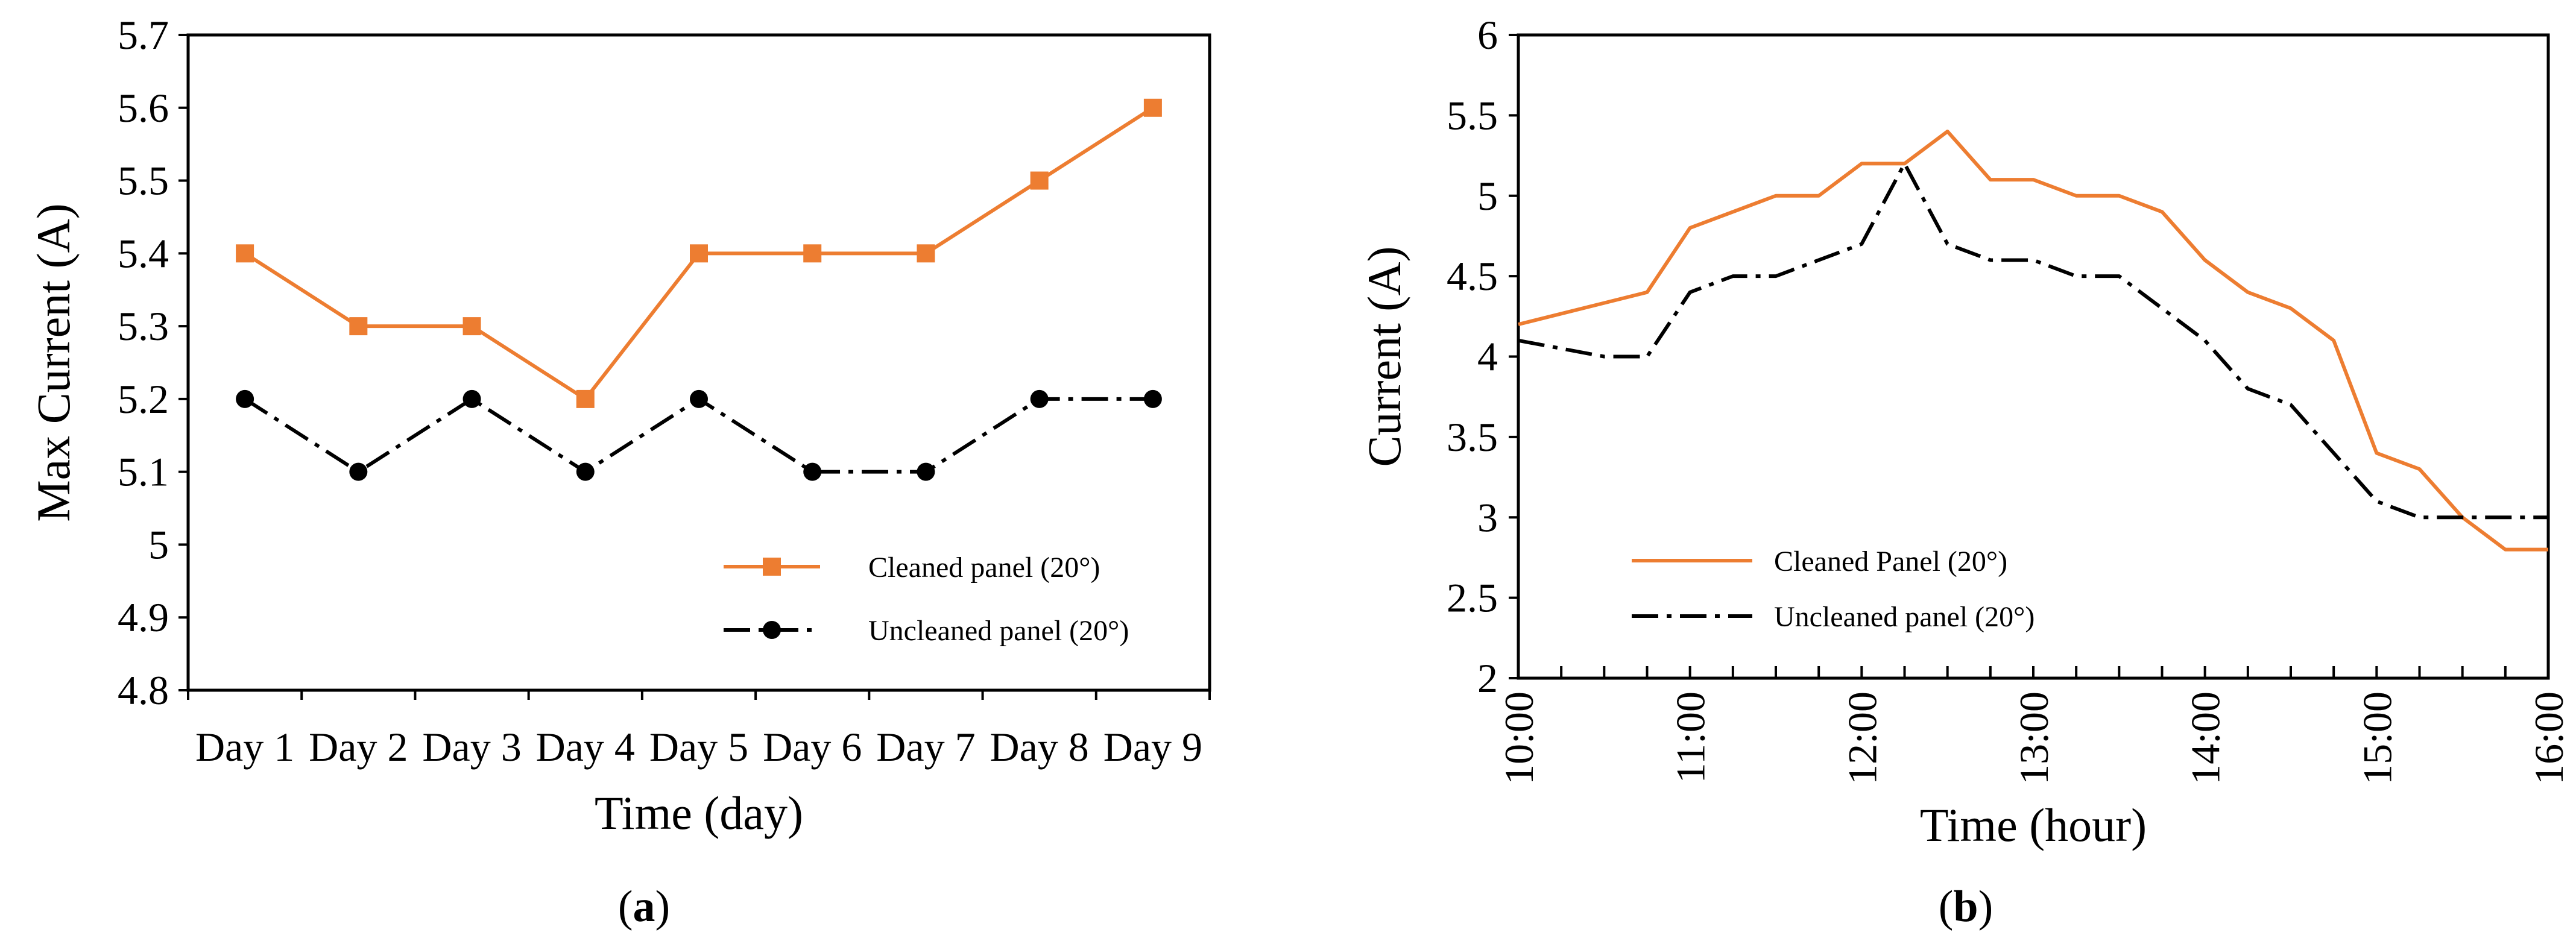 This screenshot has height=941, width=2576. What do you see at coordinates (772, 567) in the screenshot?
I see `legend-marker-cleaned` at bounding box center [772, 567].